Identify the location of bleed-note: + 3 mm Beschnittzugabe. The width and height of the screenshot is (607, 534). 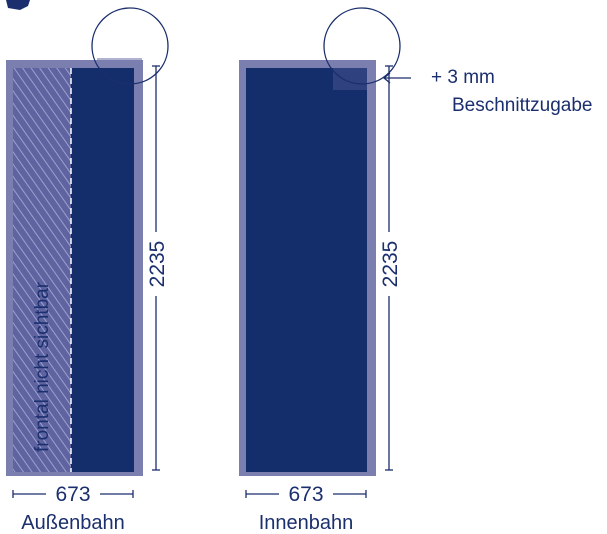
(487, 91).